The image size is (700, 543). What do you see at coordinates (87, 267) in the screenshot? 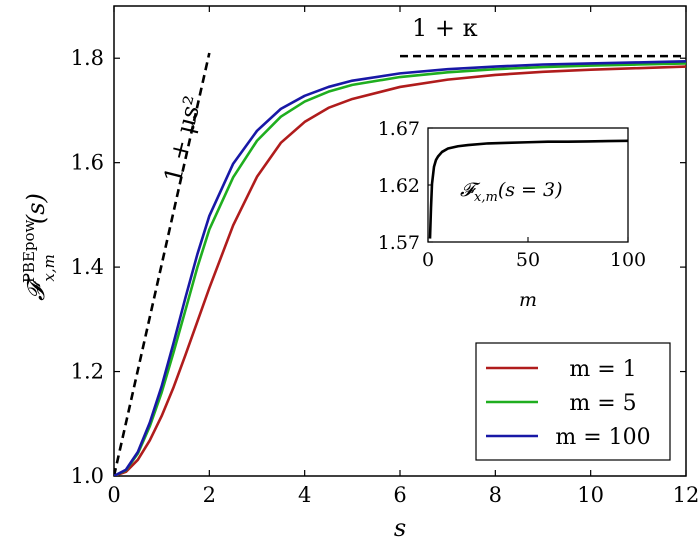
I see `y-tick-label: 1.4` at bounding box center [87, 267].